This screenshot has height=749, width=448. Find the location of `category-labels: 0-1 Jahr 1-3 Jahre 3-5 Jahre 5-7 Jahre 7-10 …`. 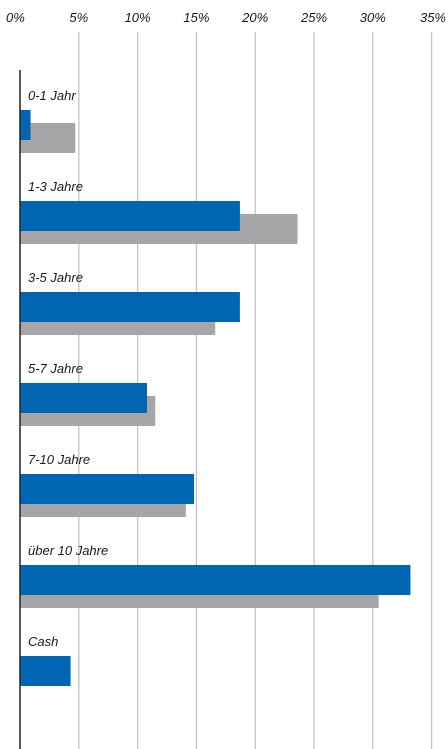

category-labels: 0-1 Jahr 1-3 Jahre 3-5 Jahre 5-7 Jahre 7-10 … is located at coordinates (68, 368).